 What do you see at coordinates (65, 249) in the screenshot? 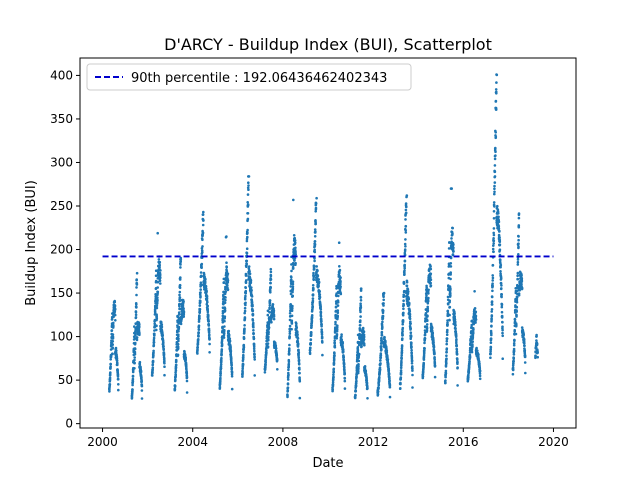
I see `y-axis-ticks: 0 50 100 150 200 250 300 350 400` at bounding box center [65, 249].